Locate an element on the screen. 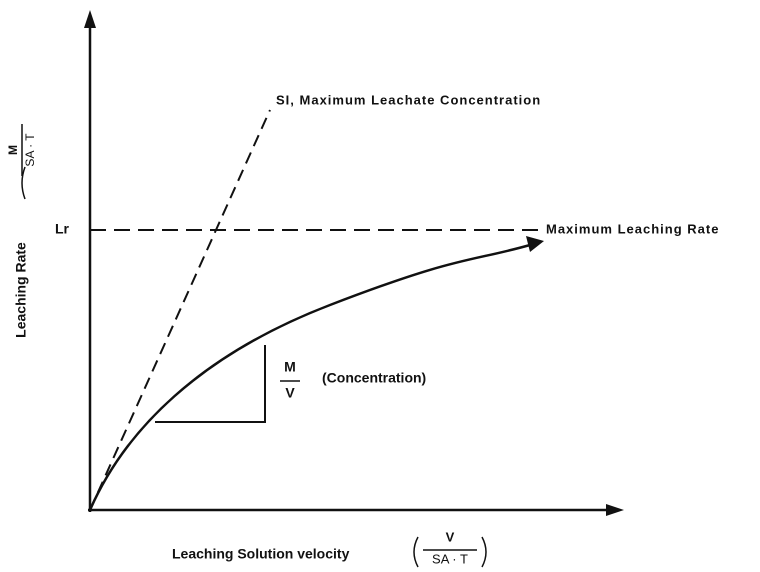 This screenshot has height=572, width=760. lr-label: Lr is located at coordinates (62, 229).